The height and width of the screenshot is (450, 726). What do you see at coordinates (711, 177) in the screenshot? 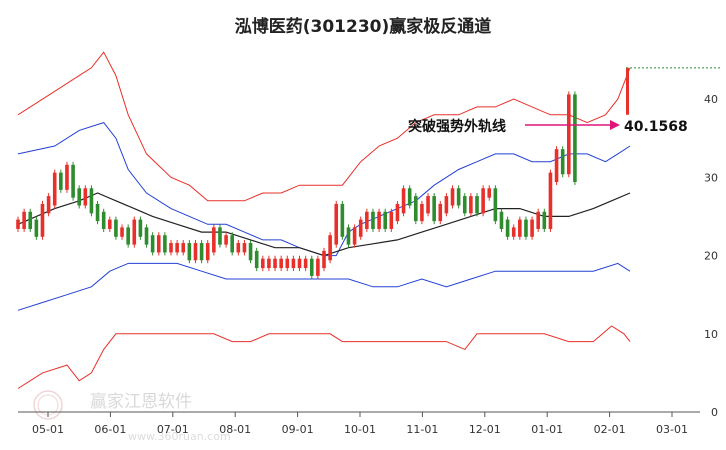
I see `y-tick-label: 30` at bounding box center [711, 177].